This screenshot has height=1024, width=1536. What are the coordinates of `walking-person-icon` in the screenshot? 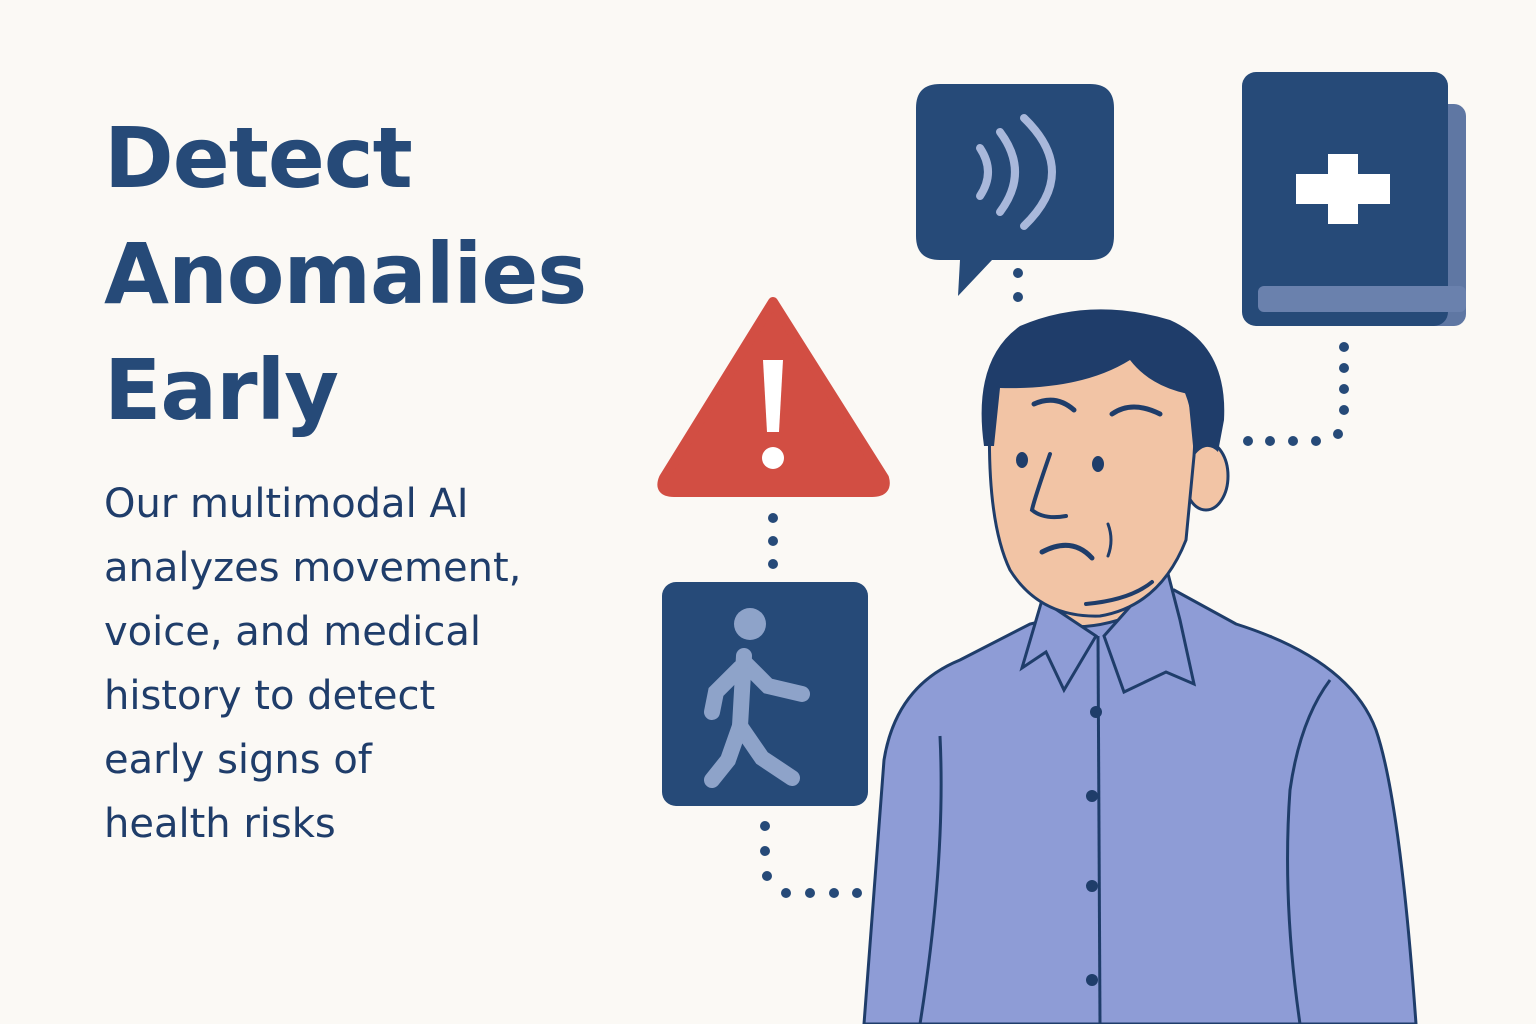 It's located at (765, 694).